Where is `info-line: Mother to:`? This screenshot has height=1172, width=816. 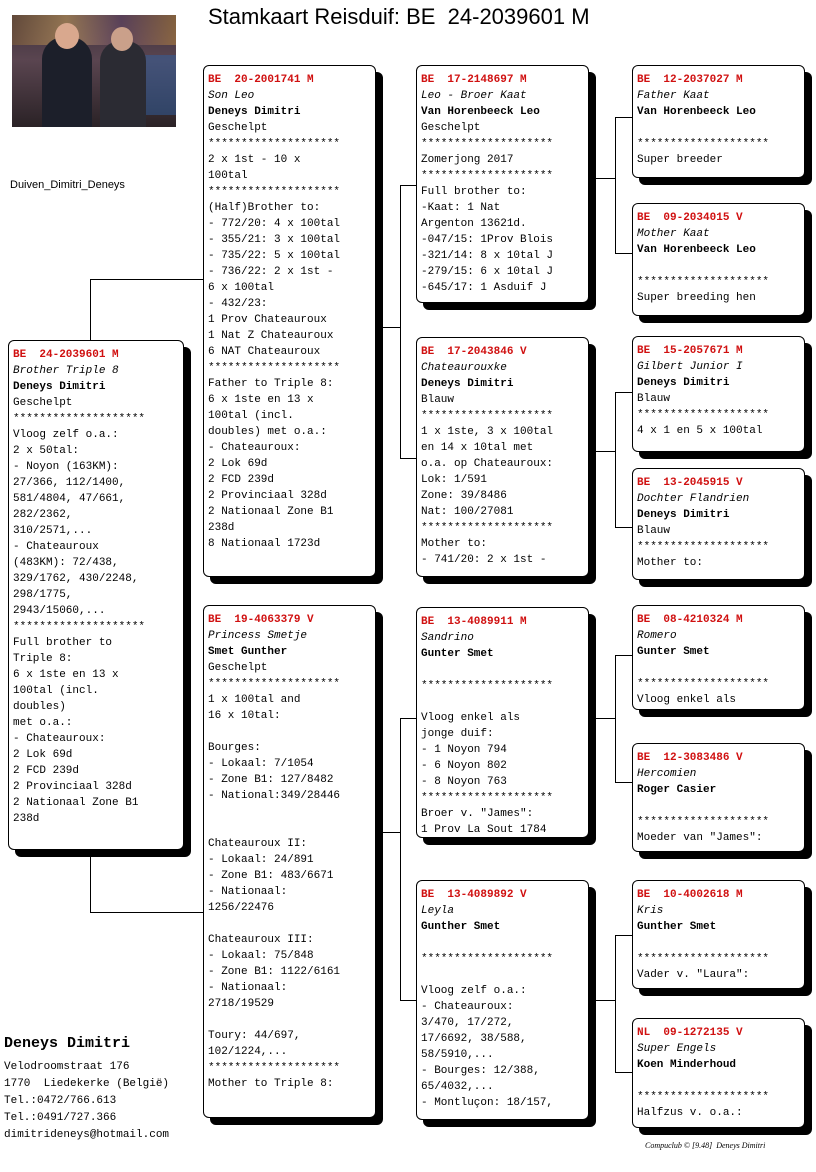
info-line: Mother to: is located at coordinates (670, 563).